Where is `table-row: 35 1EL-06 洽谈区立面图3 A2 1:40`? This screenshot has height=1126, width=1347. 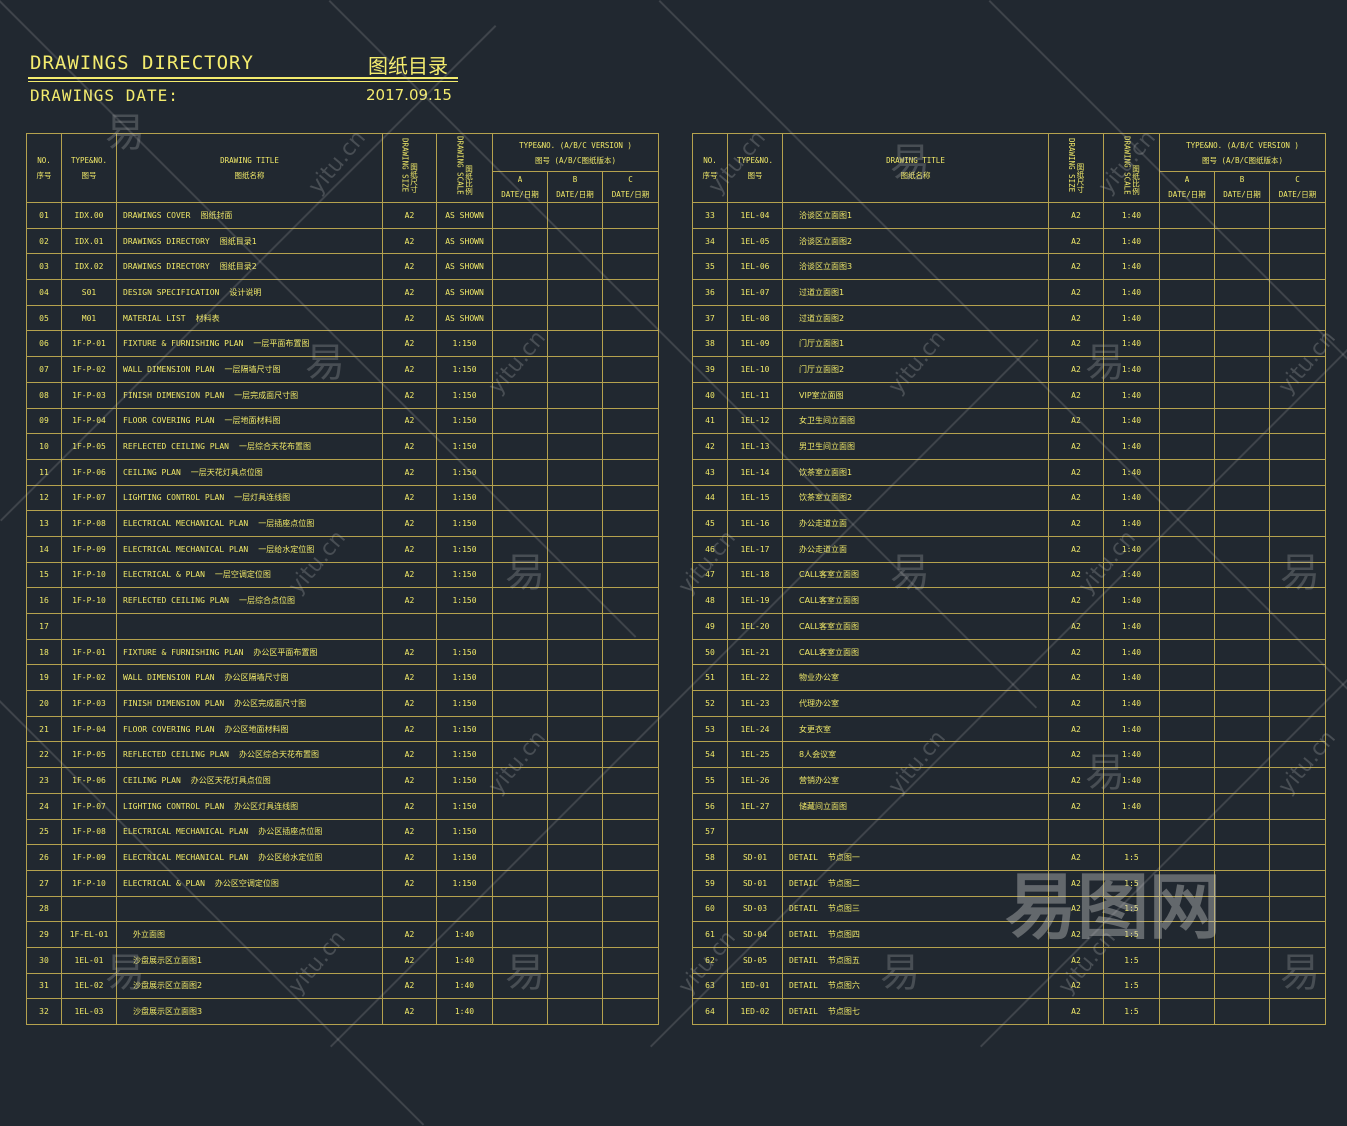 table-row: 35 1EL-06 洽谈区立面图3 A2 1:40 is located at coordinates (1009, 267).